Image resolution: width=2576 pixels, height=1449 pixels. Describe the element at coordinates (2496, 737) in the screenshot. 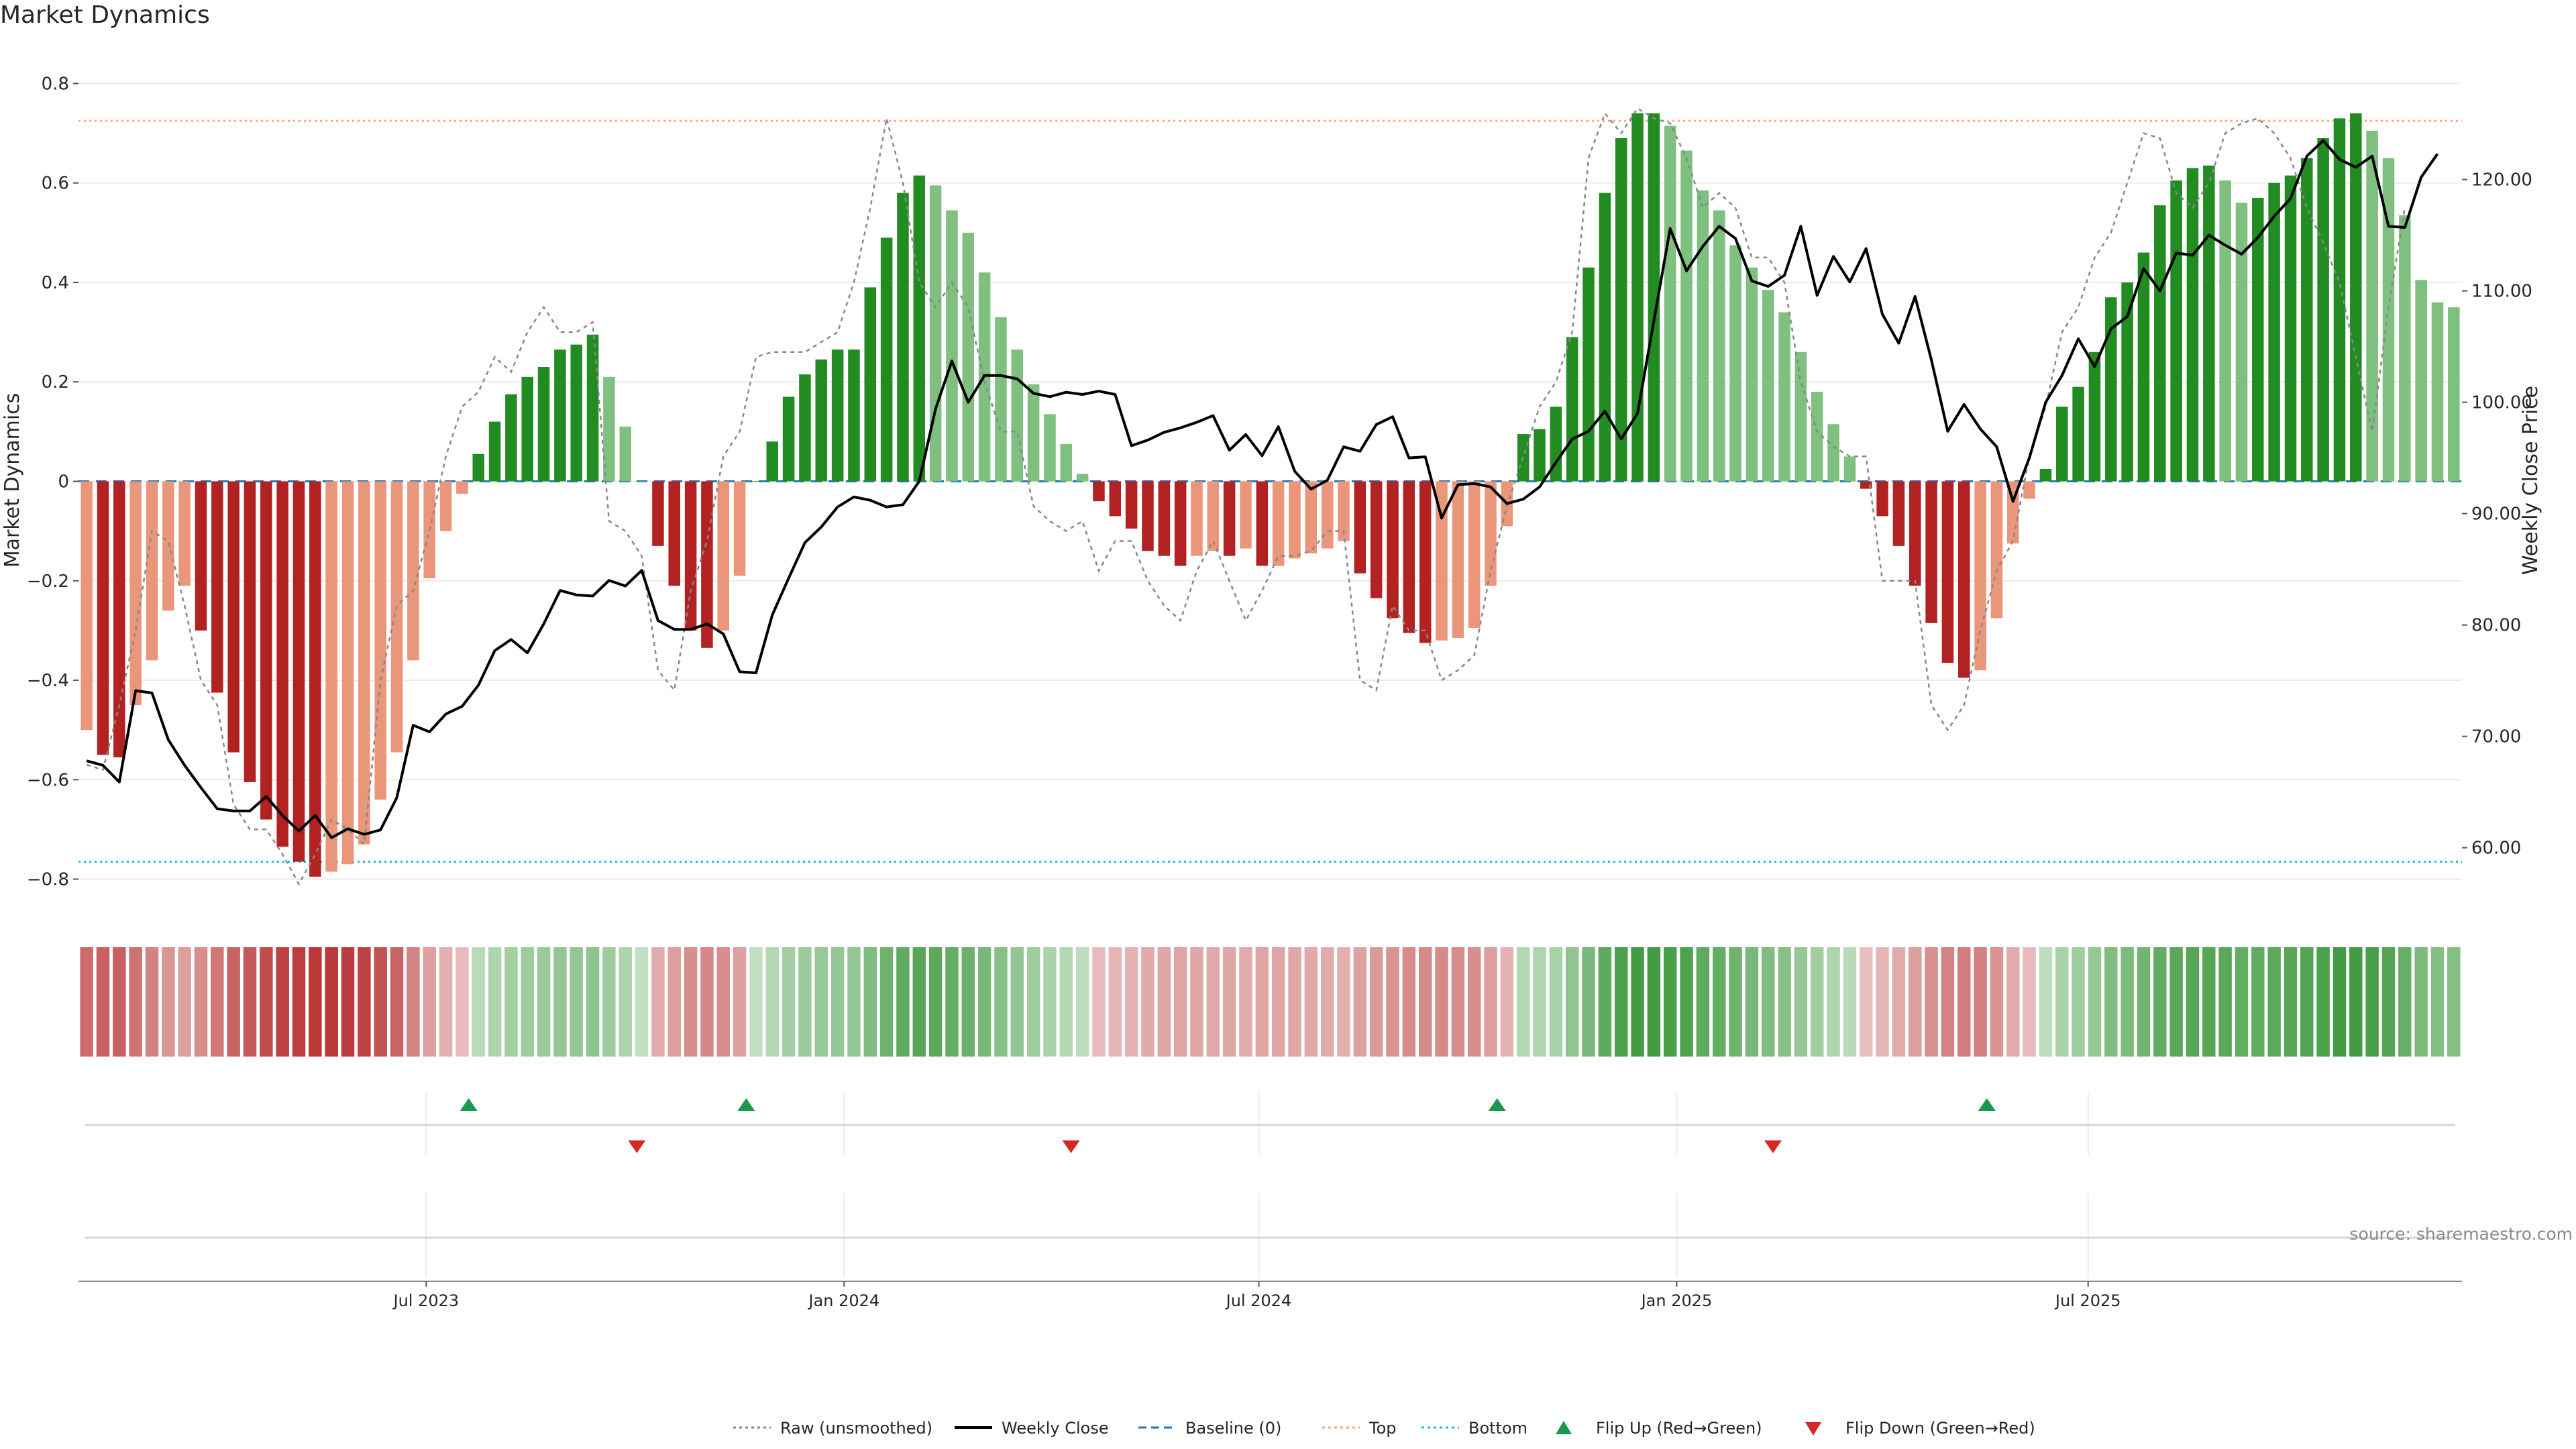

I see `y2-tick-label: 70.00` at that location.